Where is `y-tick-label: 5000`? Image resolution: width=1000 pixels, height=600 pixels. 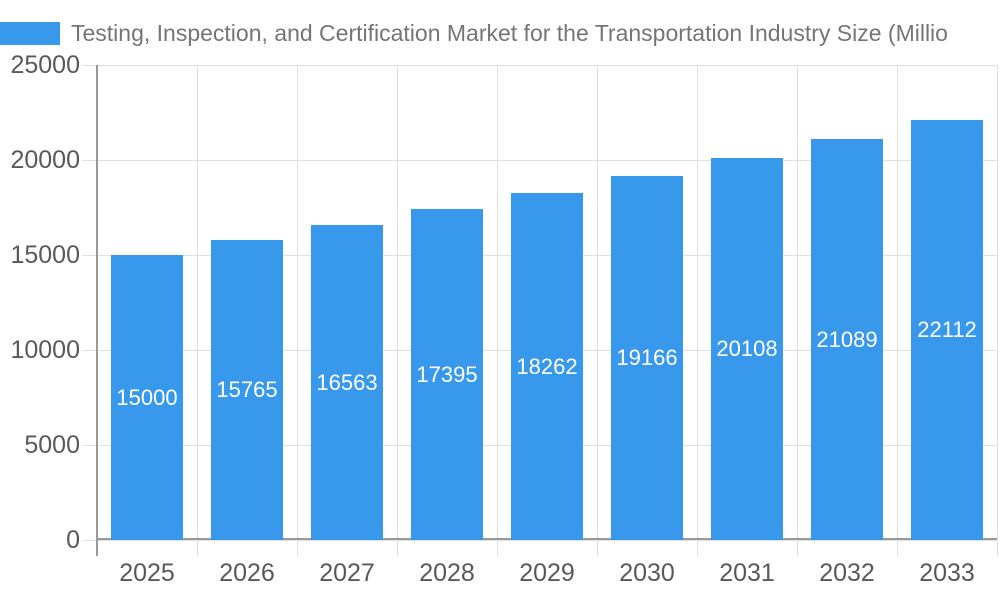 y-tick-label: 5000 is located at coordinates (52, 445).